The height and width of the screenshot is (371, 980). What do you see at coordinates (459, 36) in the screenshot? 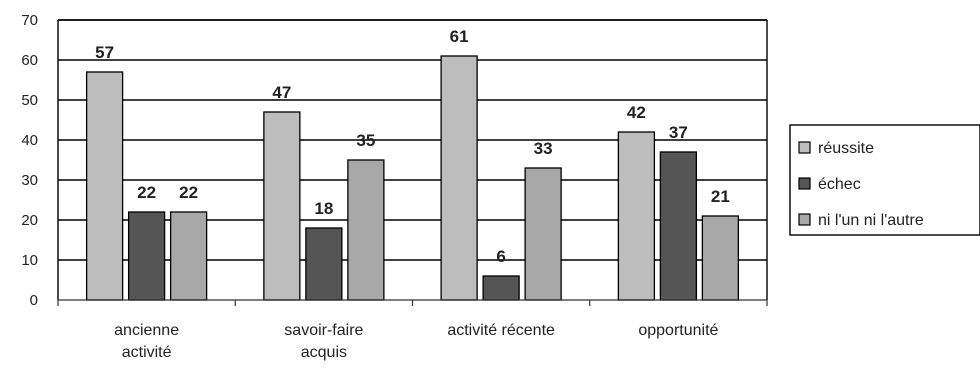
I see `data-label: 61` at bounding box center [459, 36].